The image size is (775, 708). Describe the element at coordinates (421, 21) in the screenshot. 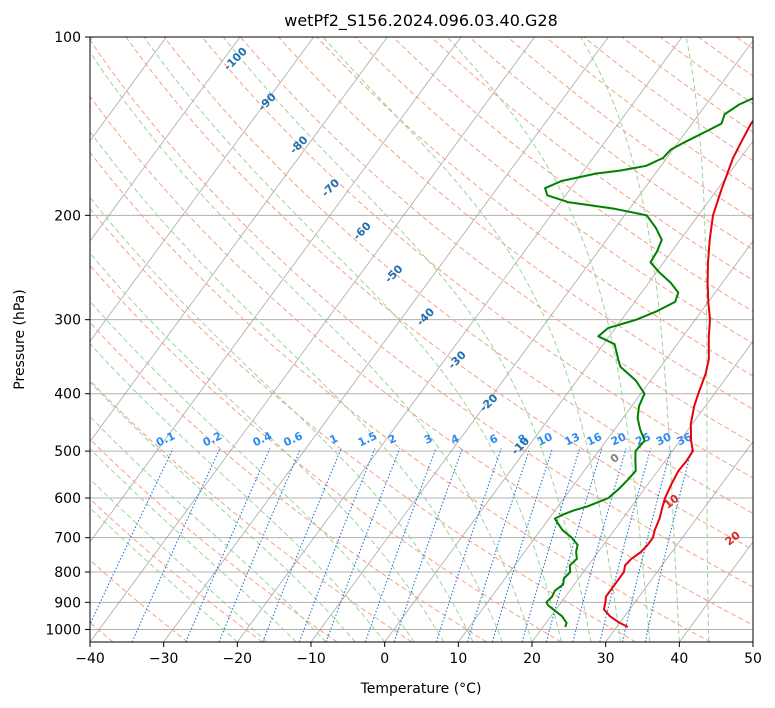

I see `chart-title: wetPf2_S156.2024.096.03.40.G28` at that location.